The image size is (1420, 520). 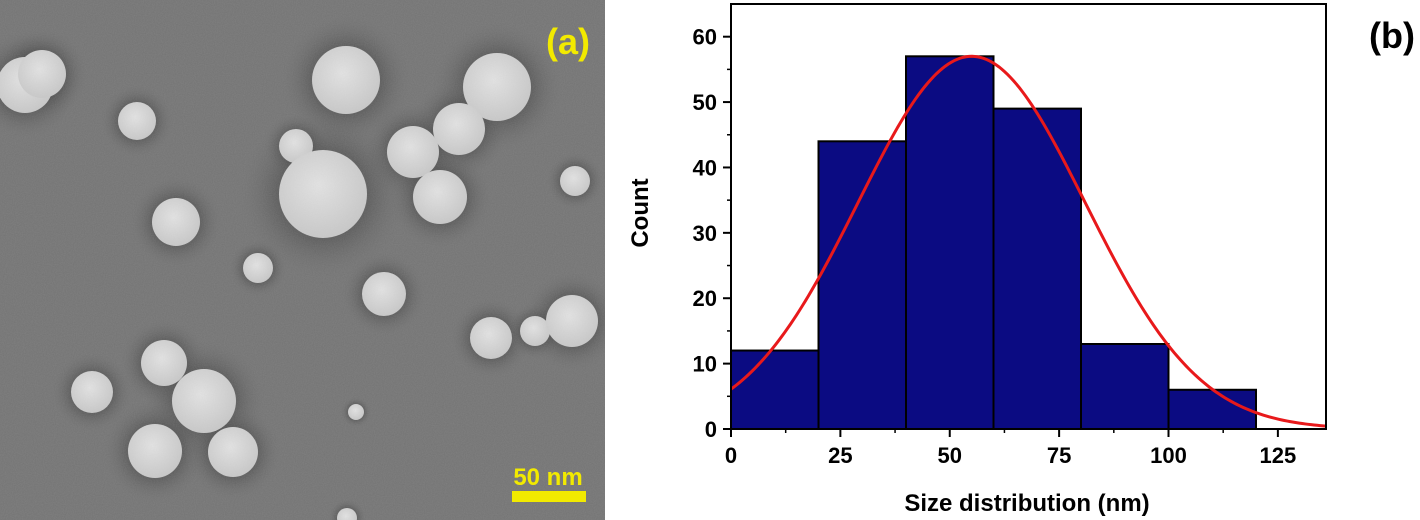 I want to click on x-tick-label: 100, so click(x=1168, y=455).